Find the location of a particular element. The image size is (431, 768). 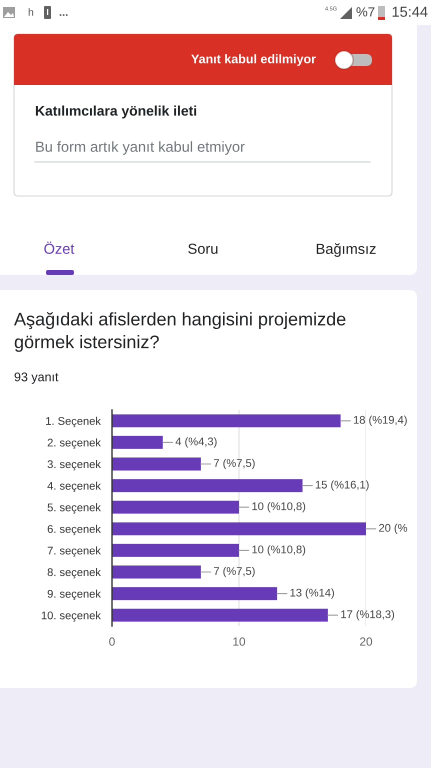

text: Bu form artık yanıt kabul etmiyor is located at coordinates (140, 148).